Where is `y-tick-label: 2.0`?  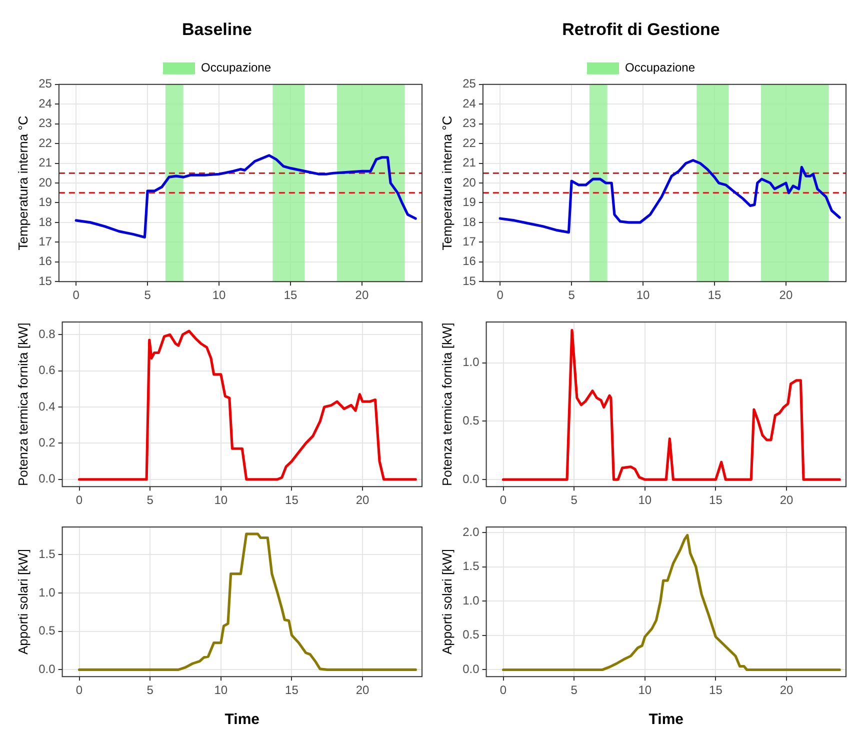
y-tick-label: 2.0 is located at coordinates (471, 531).